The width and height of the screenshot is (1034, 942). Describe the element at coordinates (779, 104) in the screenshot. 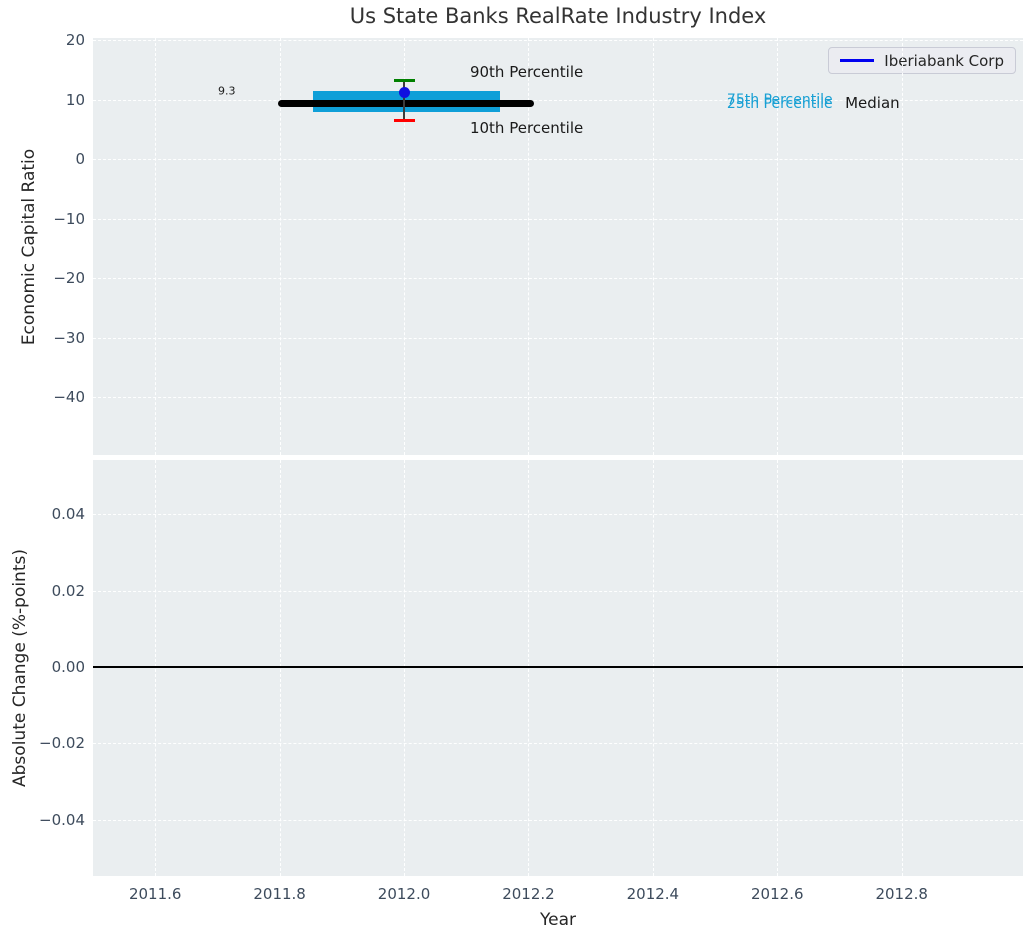

I see `p25-label: 25th Percentile` at that location.